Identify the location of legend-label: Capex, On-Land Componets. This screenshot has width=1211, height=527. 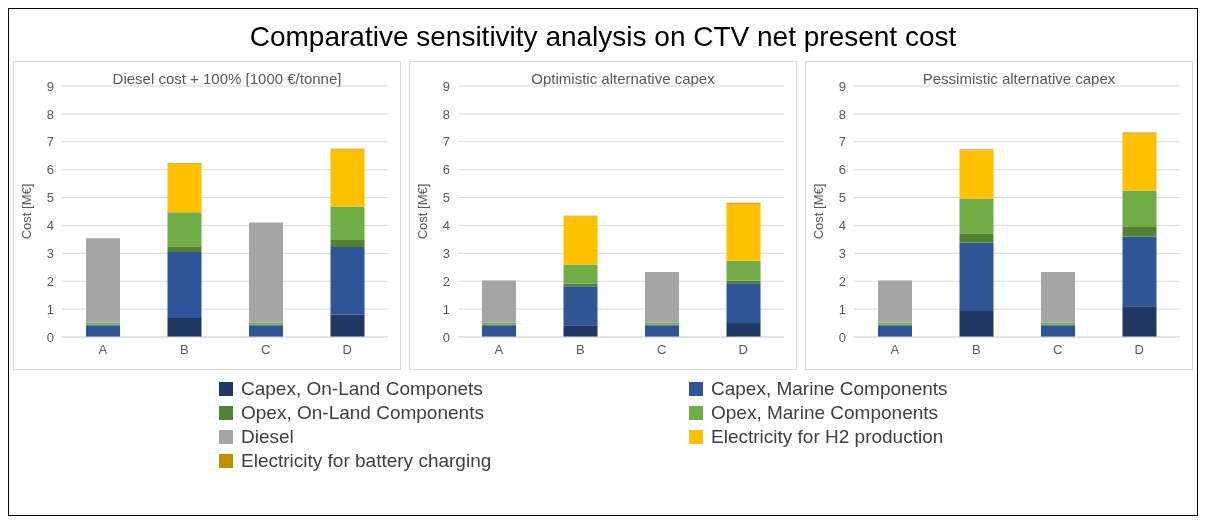
(362, 389).